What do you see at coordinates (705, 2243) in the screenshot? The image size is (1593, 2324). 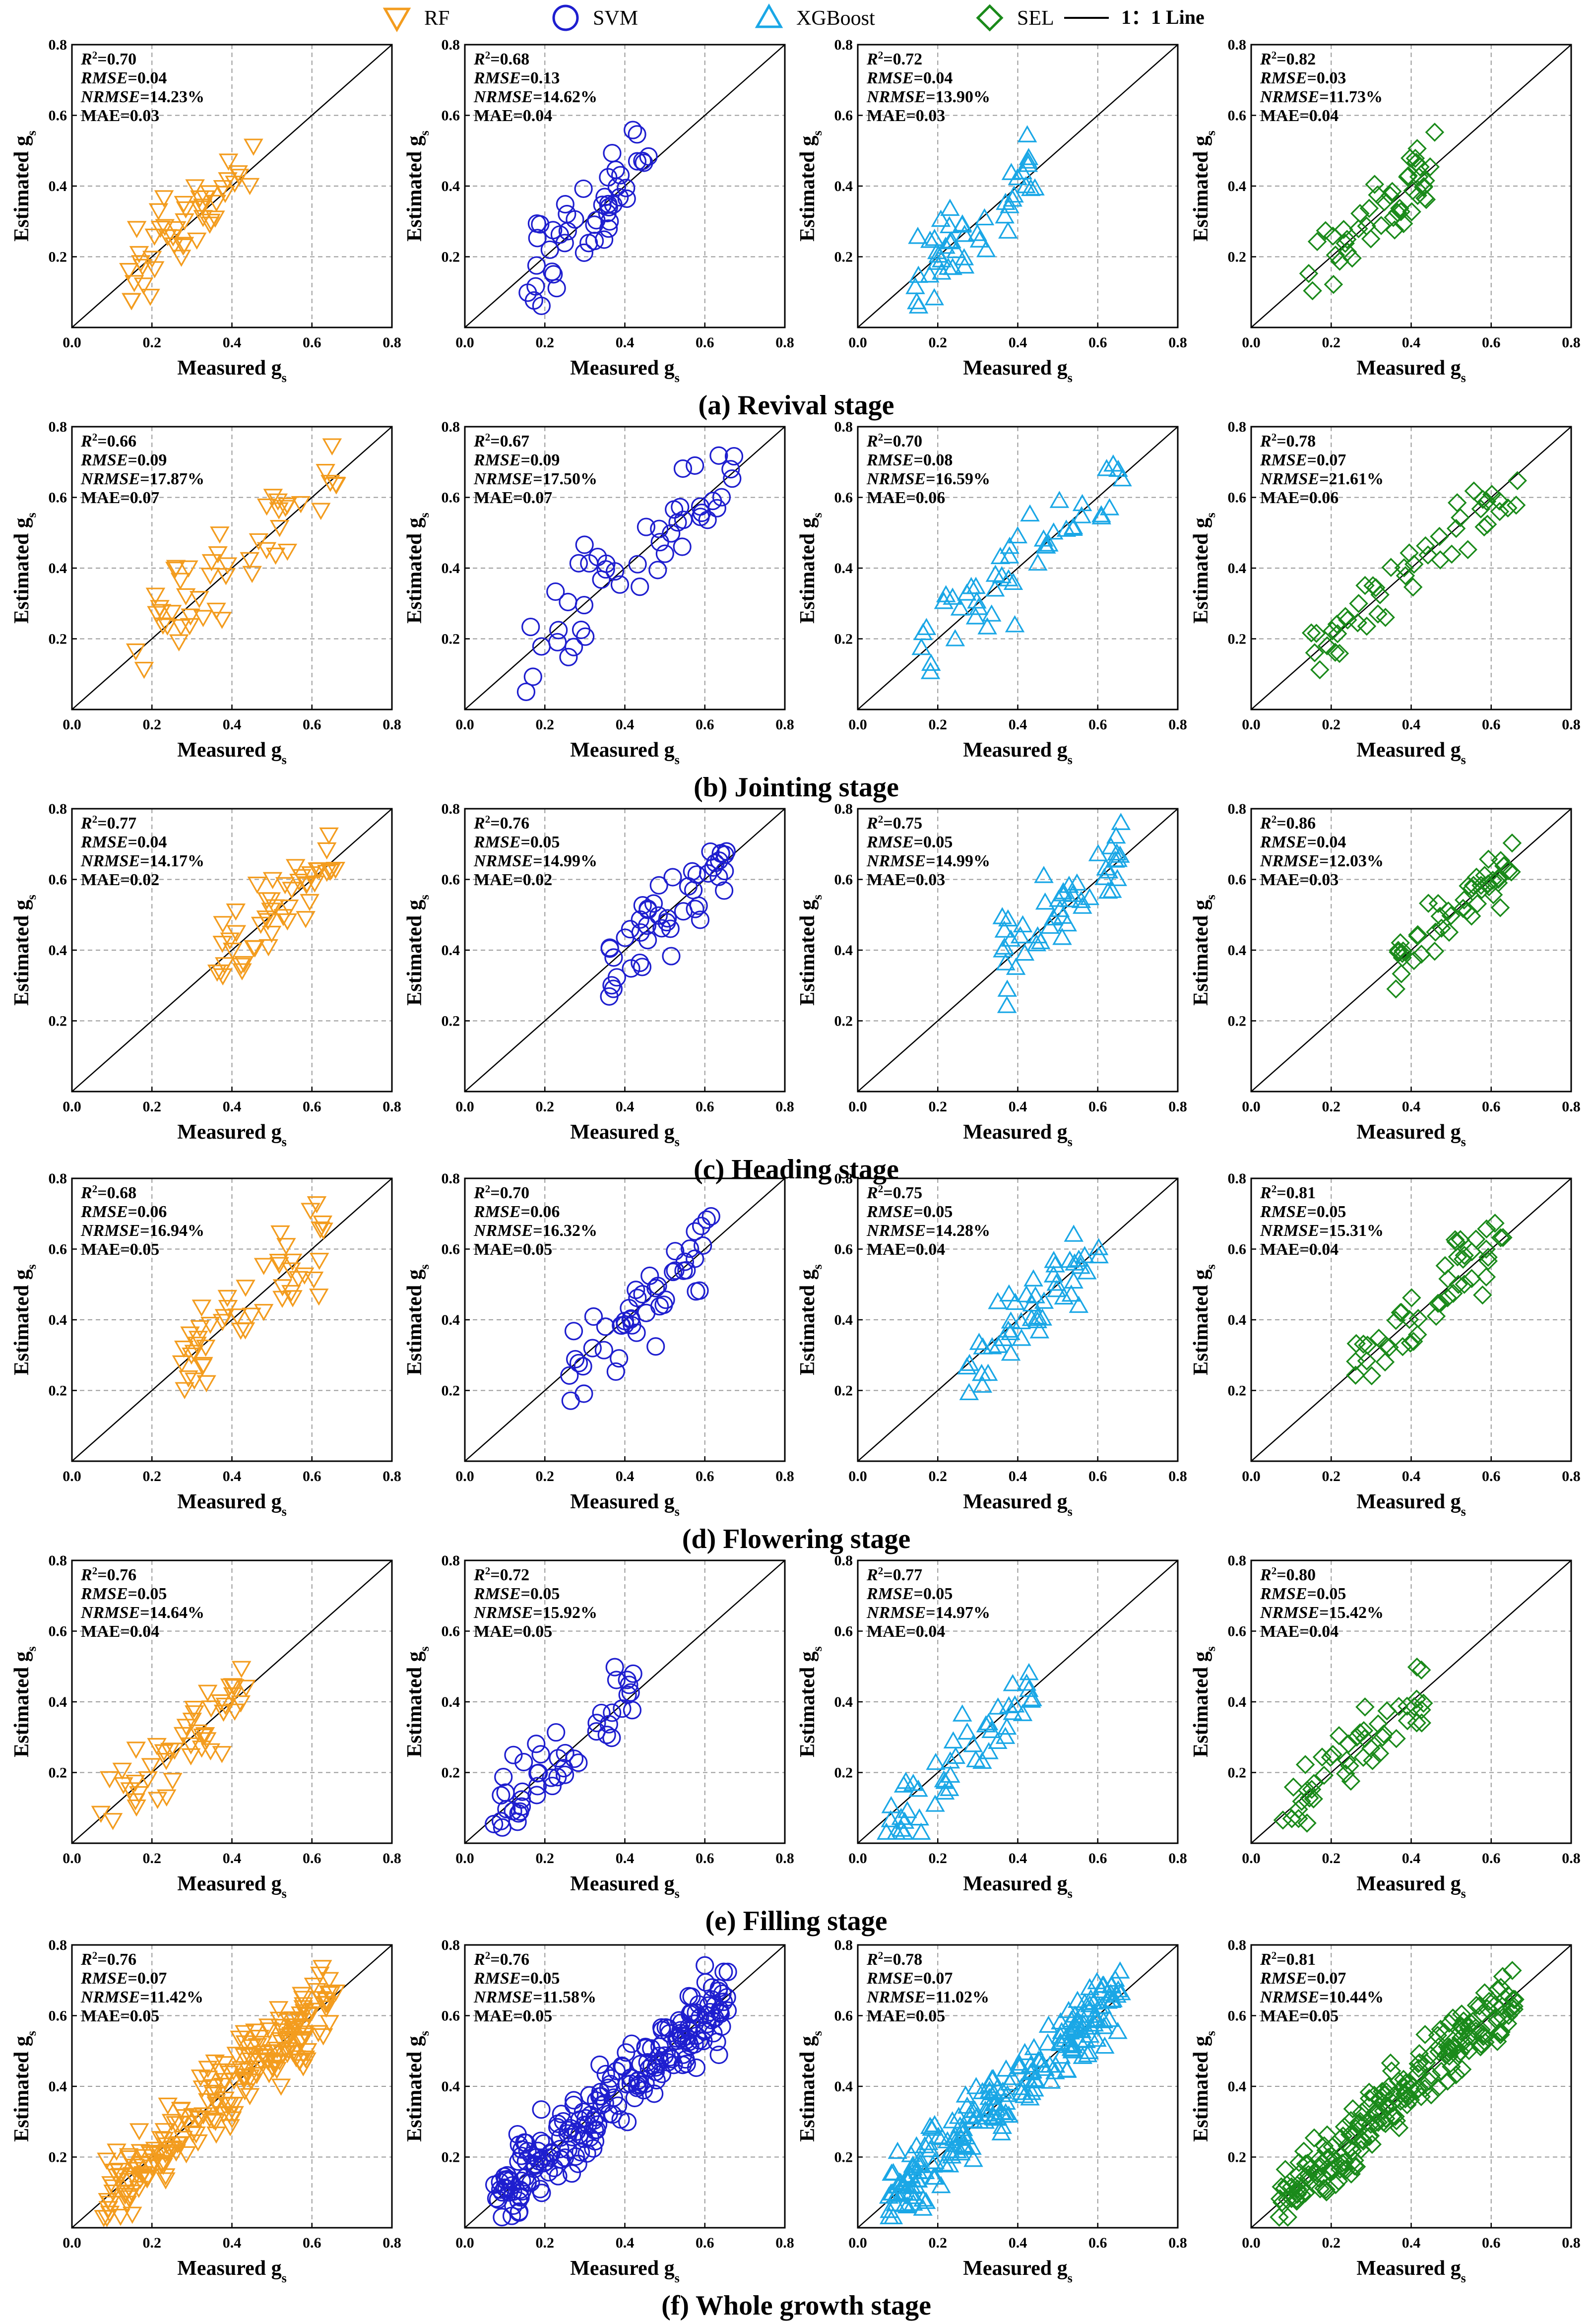 I see `x-tick-label: 0.6` at bounding box center [705, 2243].